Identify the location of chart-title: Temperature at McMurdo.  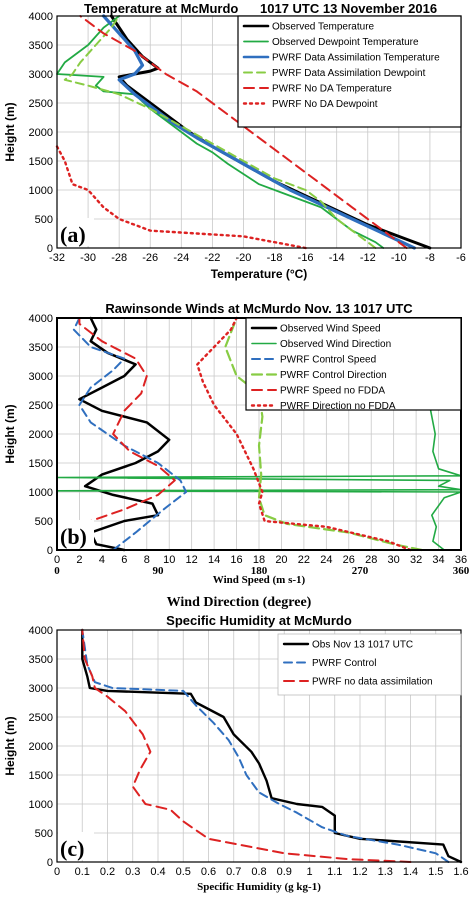
(161, 8).